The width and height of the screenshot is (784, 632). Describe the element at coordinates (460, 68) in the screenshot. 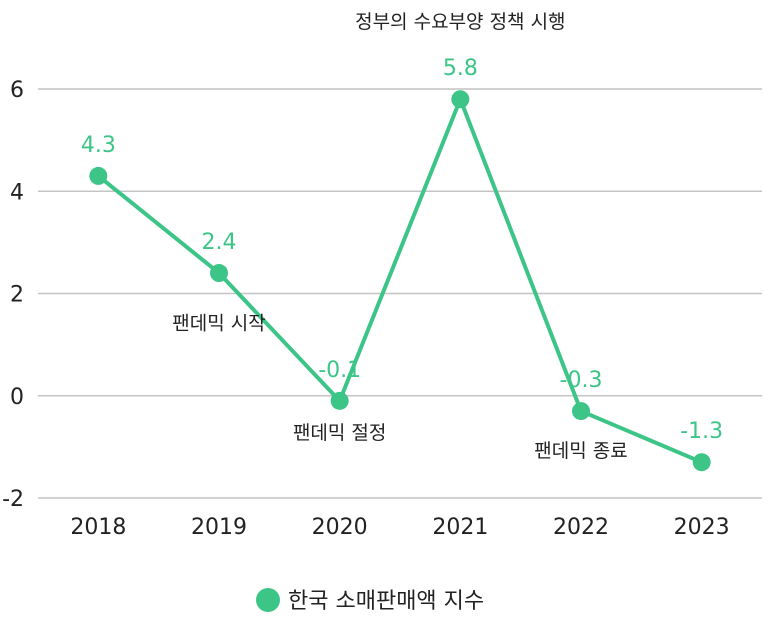

I see `data-label: 5.8` at that location.